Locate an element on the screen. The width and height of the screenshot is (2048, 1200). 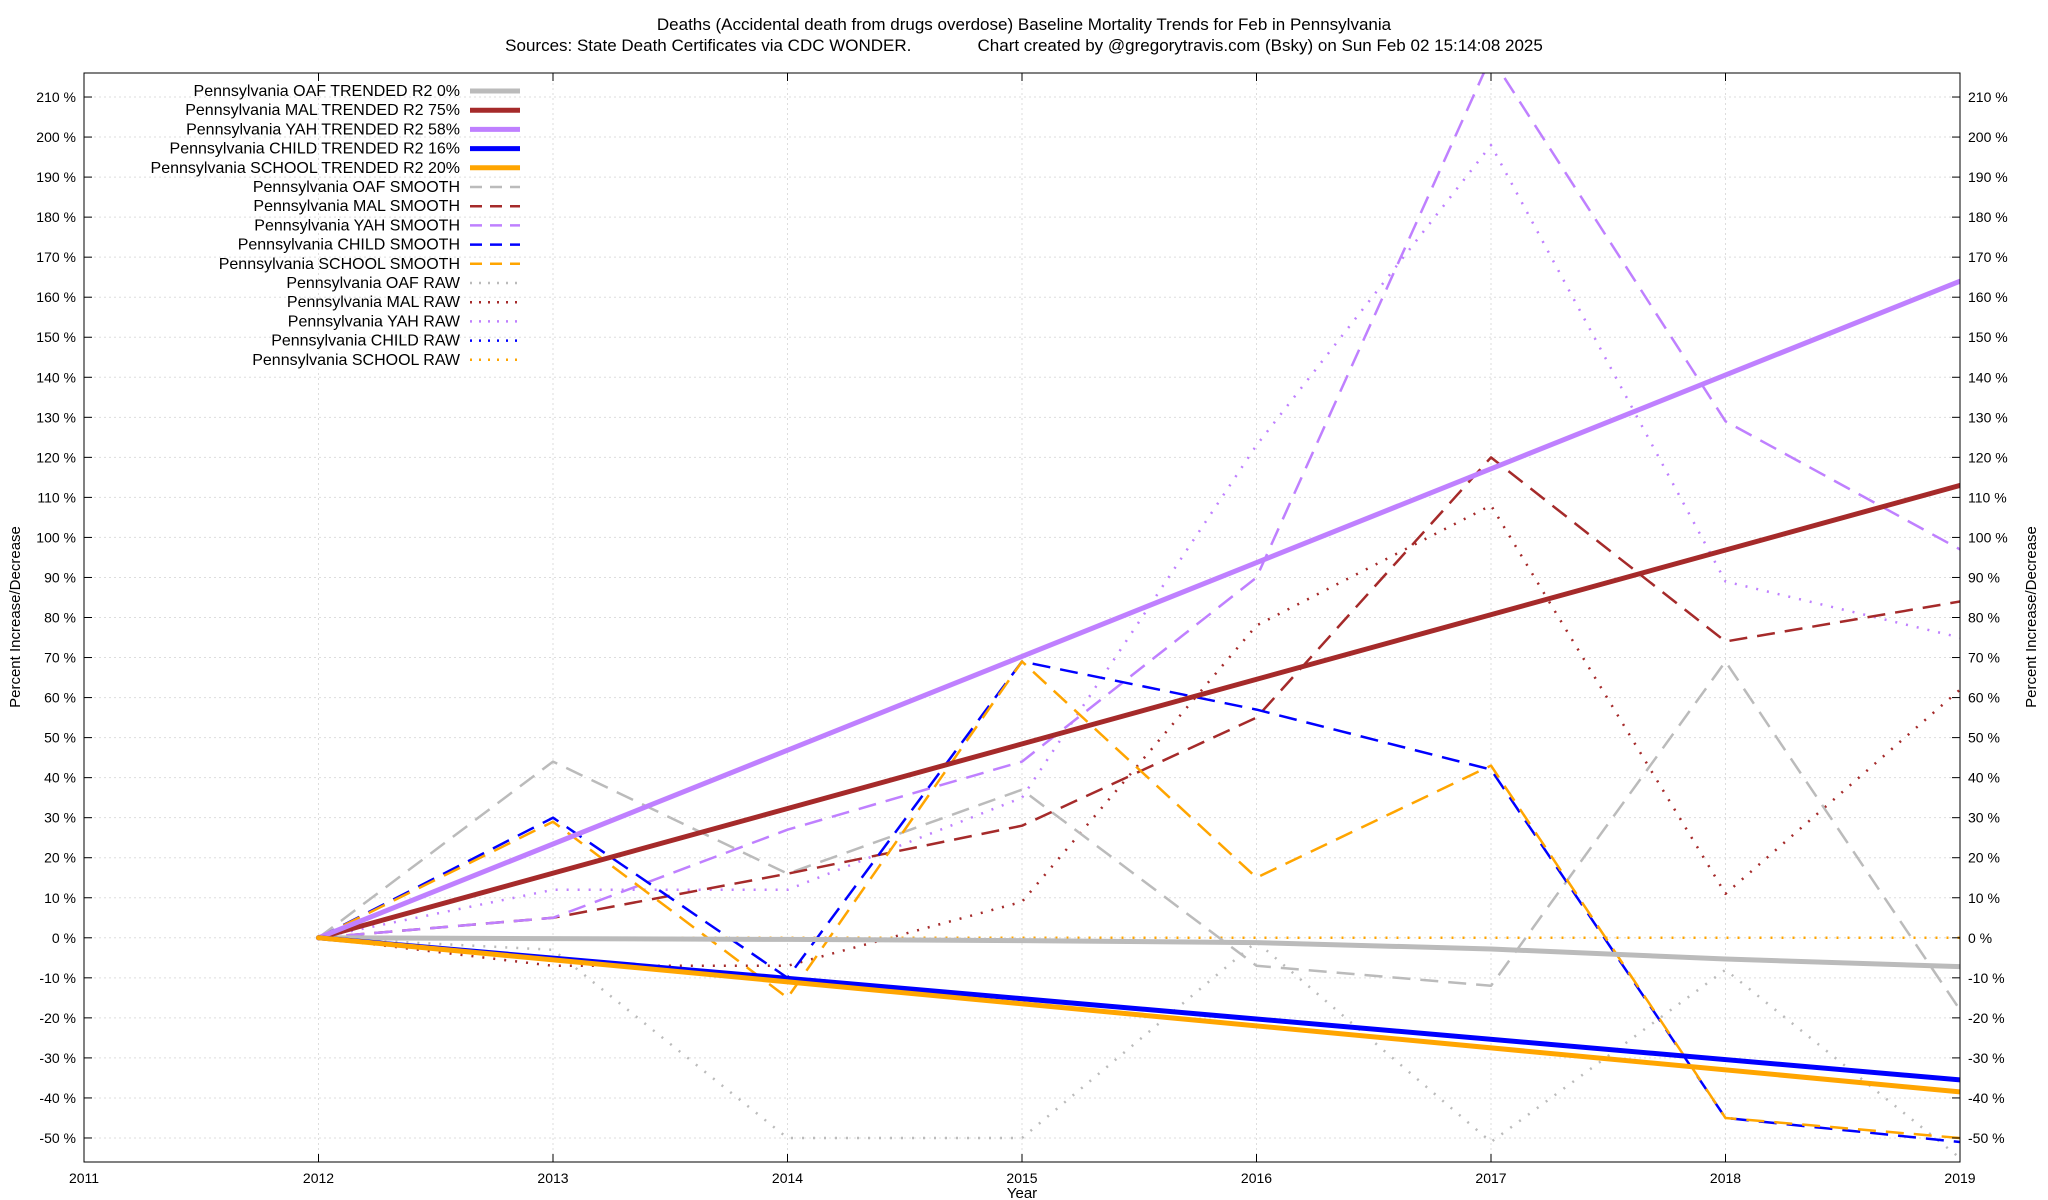
y-tick-label-left: 210 % is located at coordinates (56, 97).